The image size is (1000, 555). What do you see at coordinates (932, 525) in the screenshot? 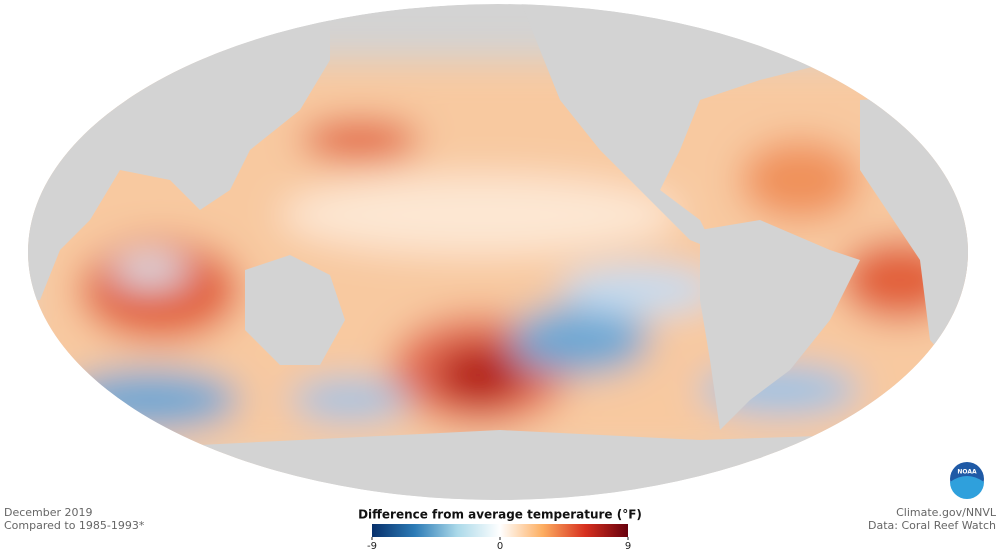
I see `data-credit: Data: Coral Reef Watch` at bounding box center [932, 525].